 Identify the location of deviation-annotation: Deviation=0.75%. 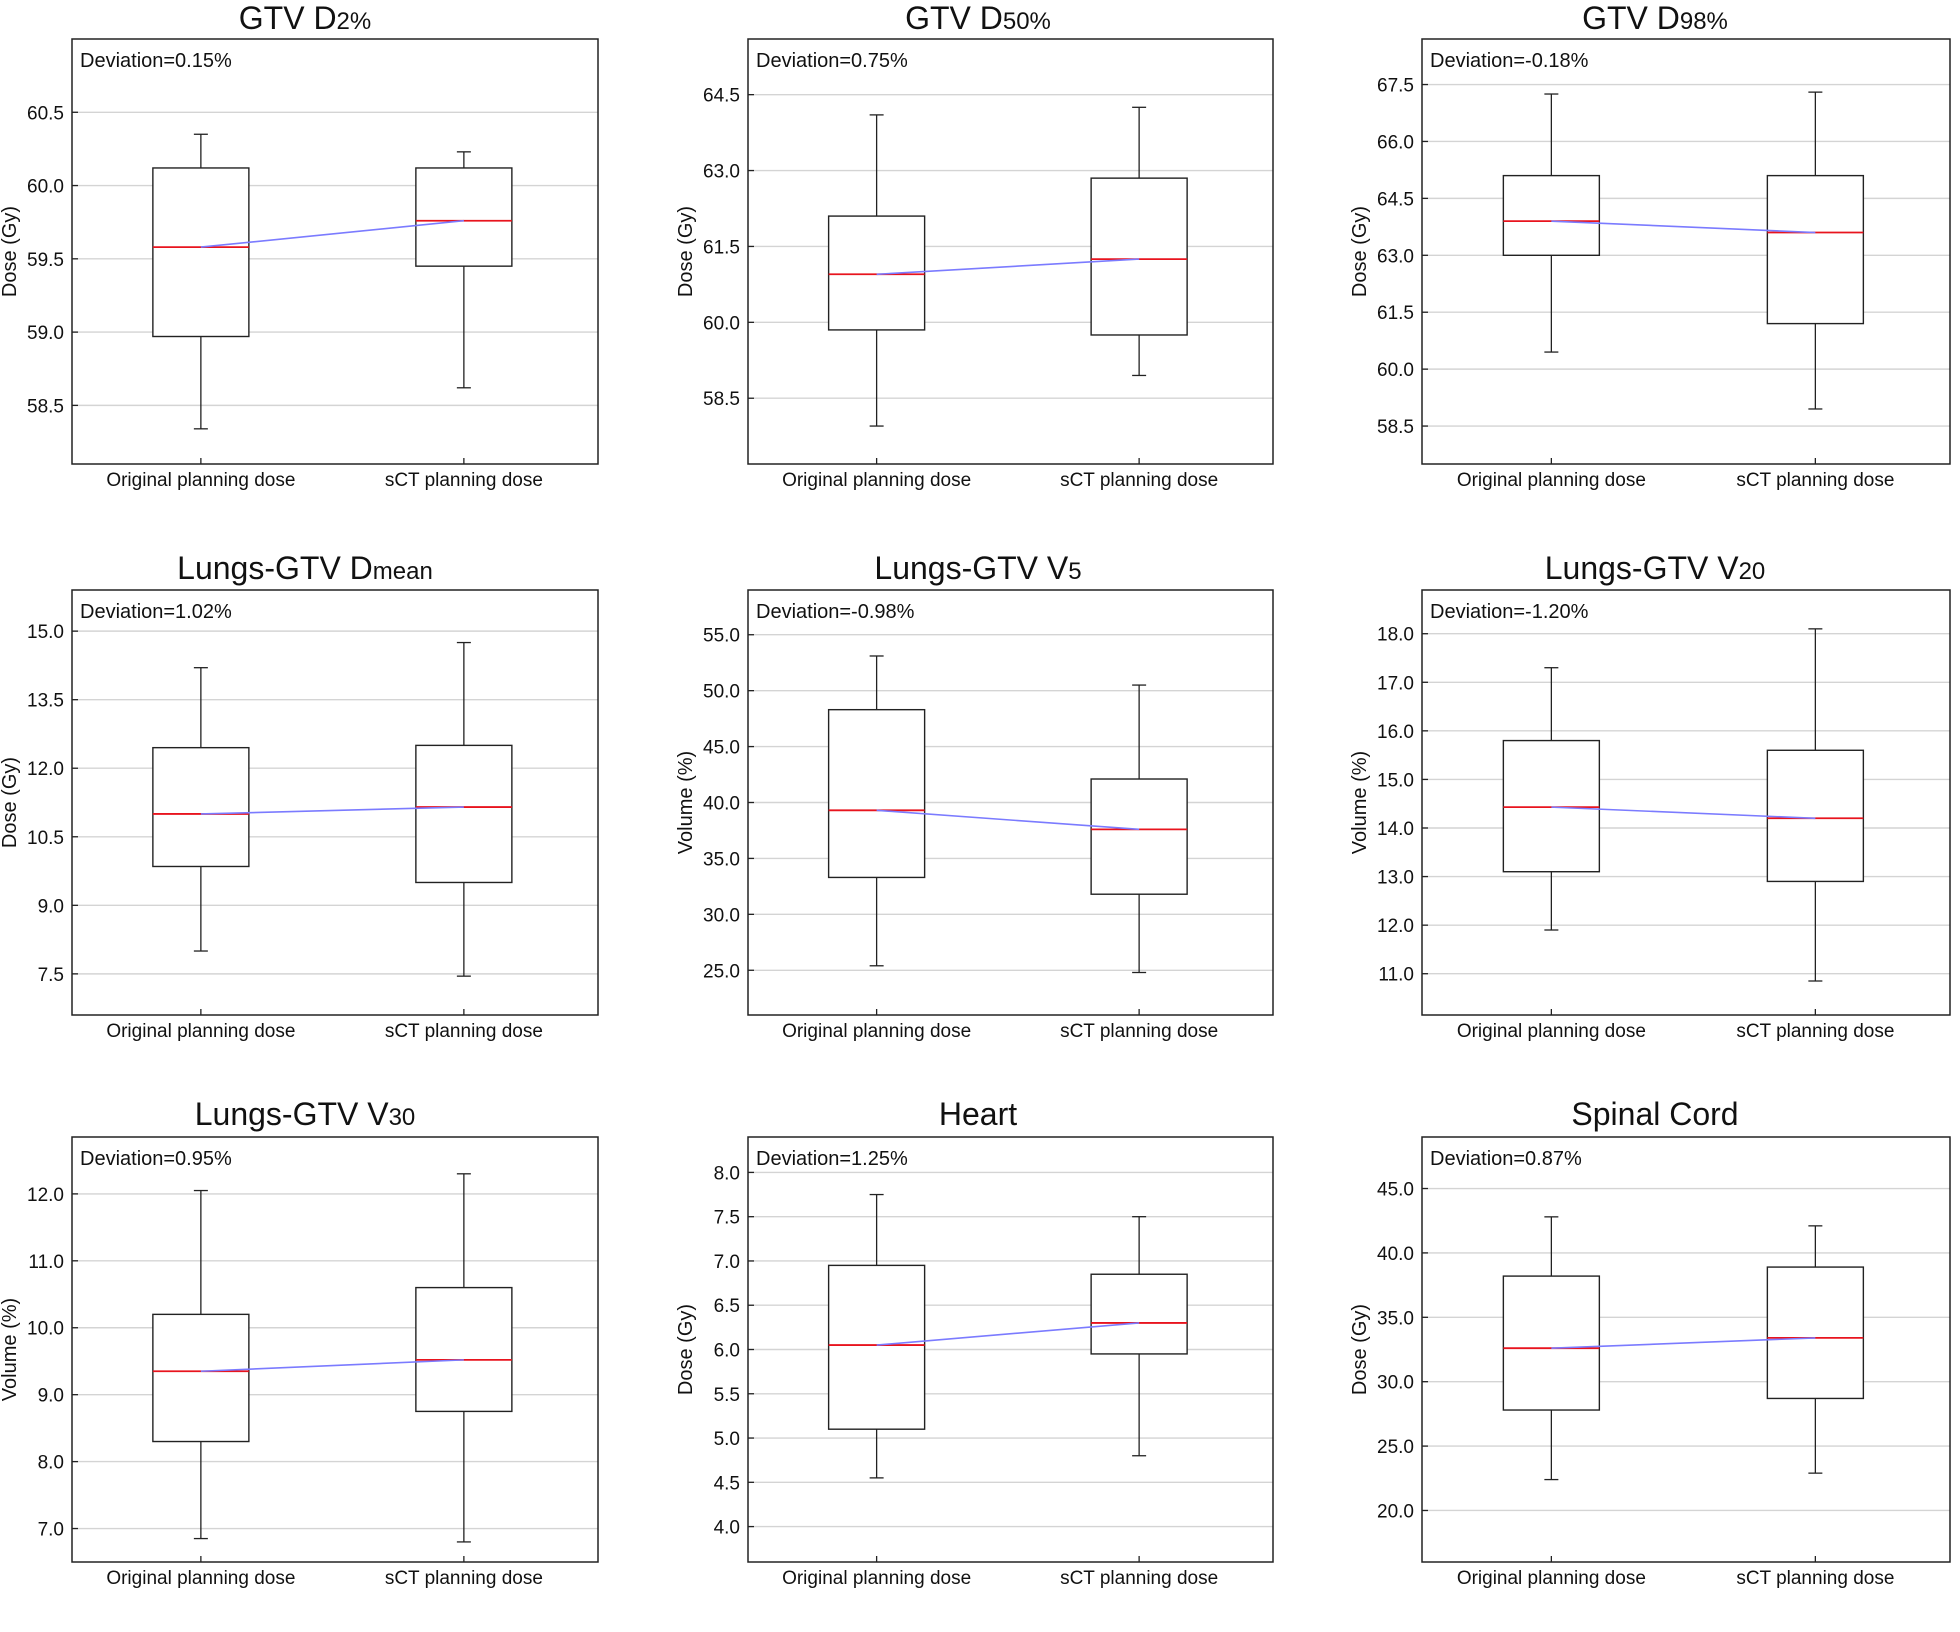
(832, 61).